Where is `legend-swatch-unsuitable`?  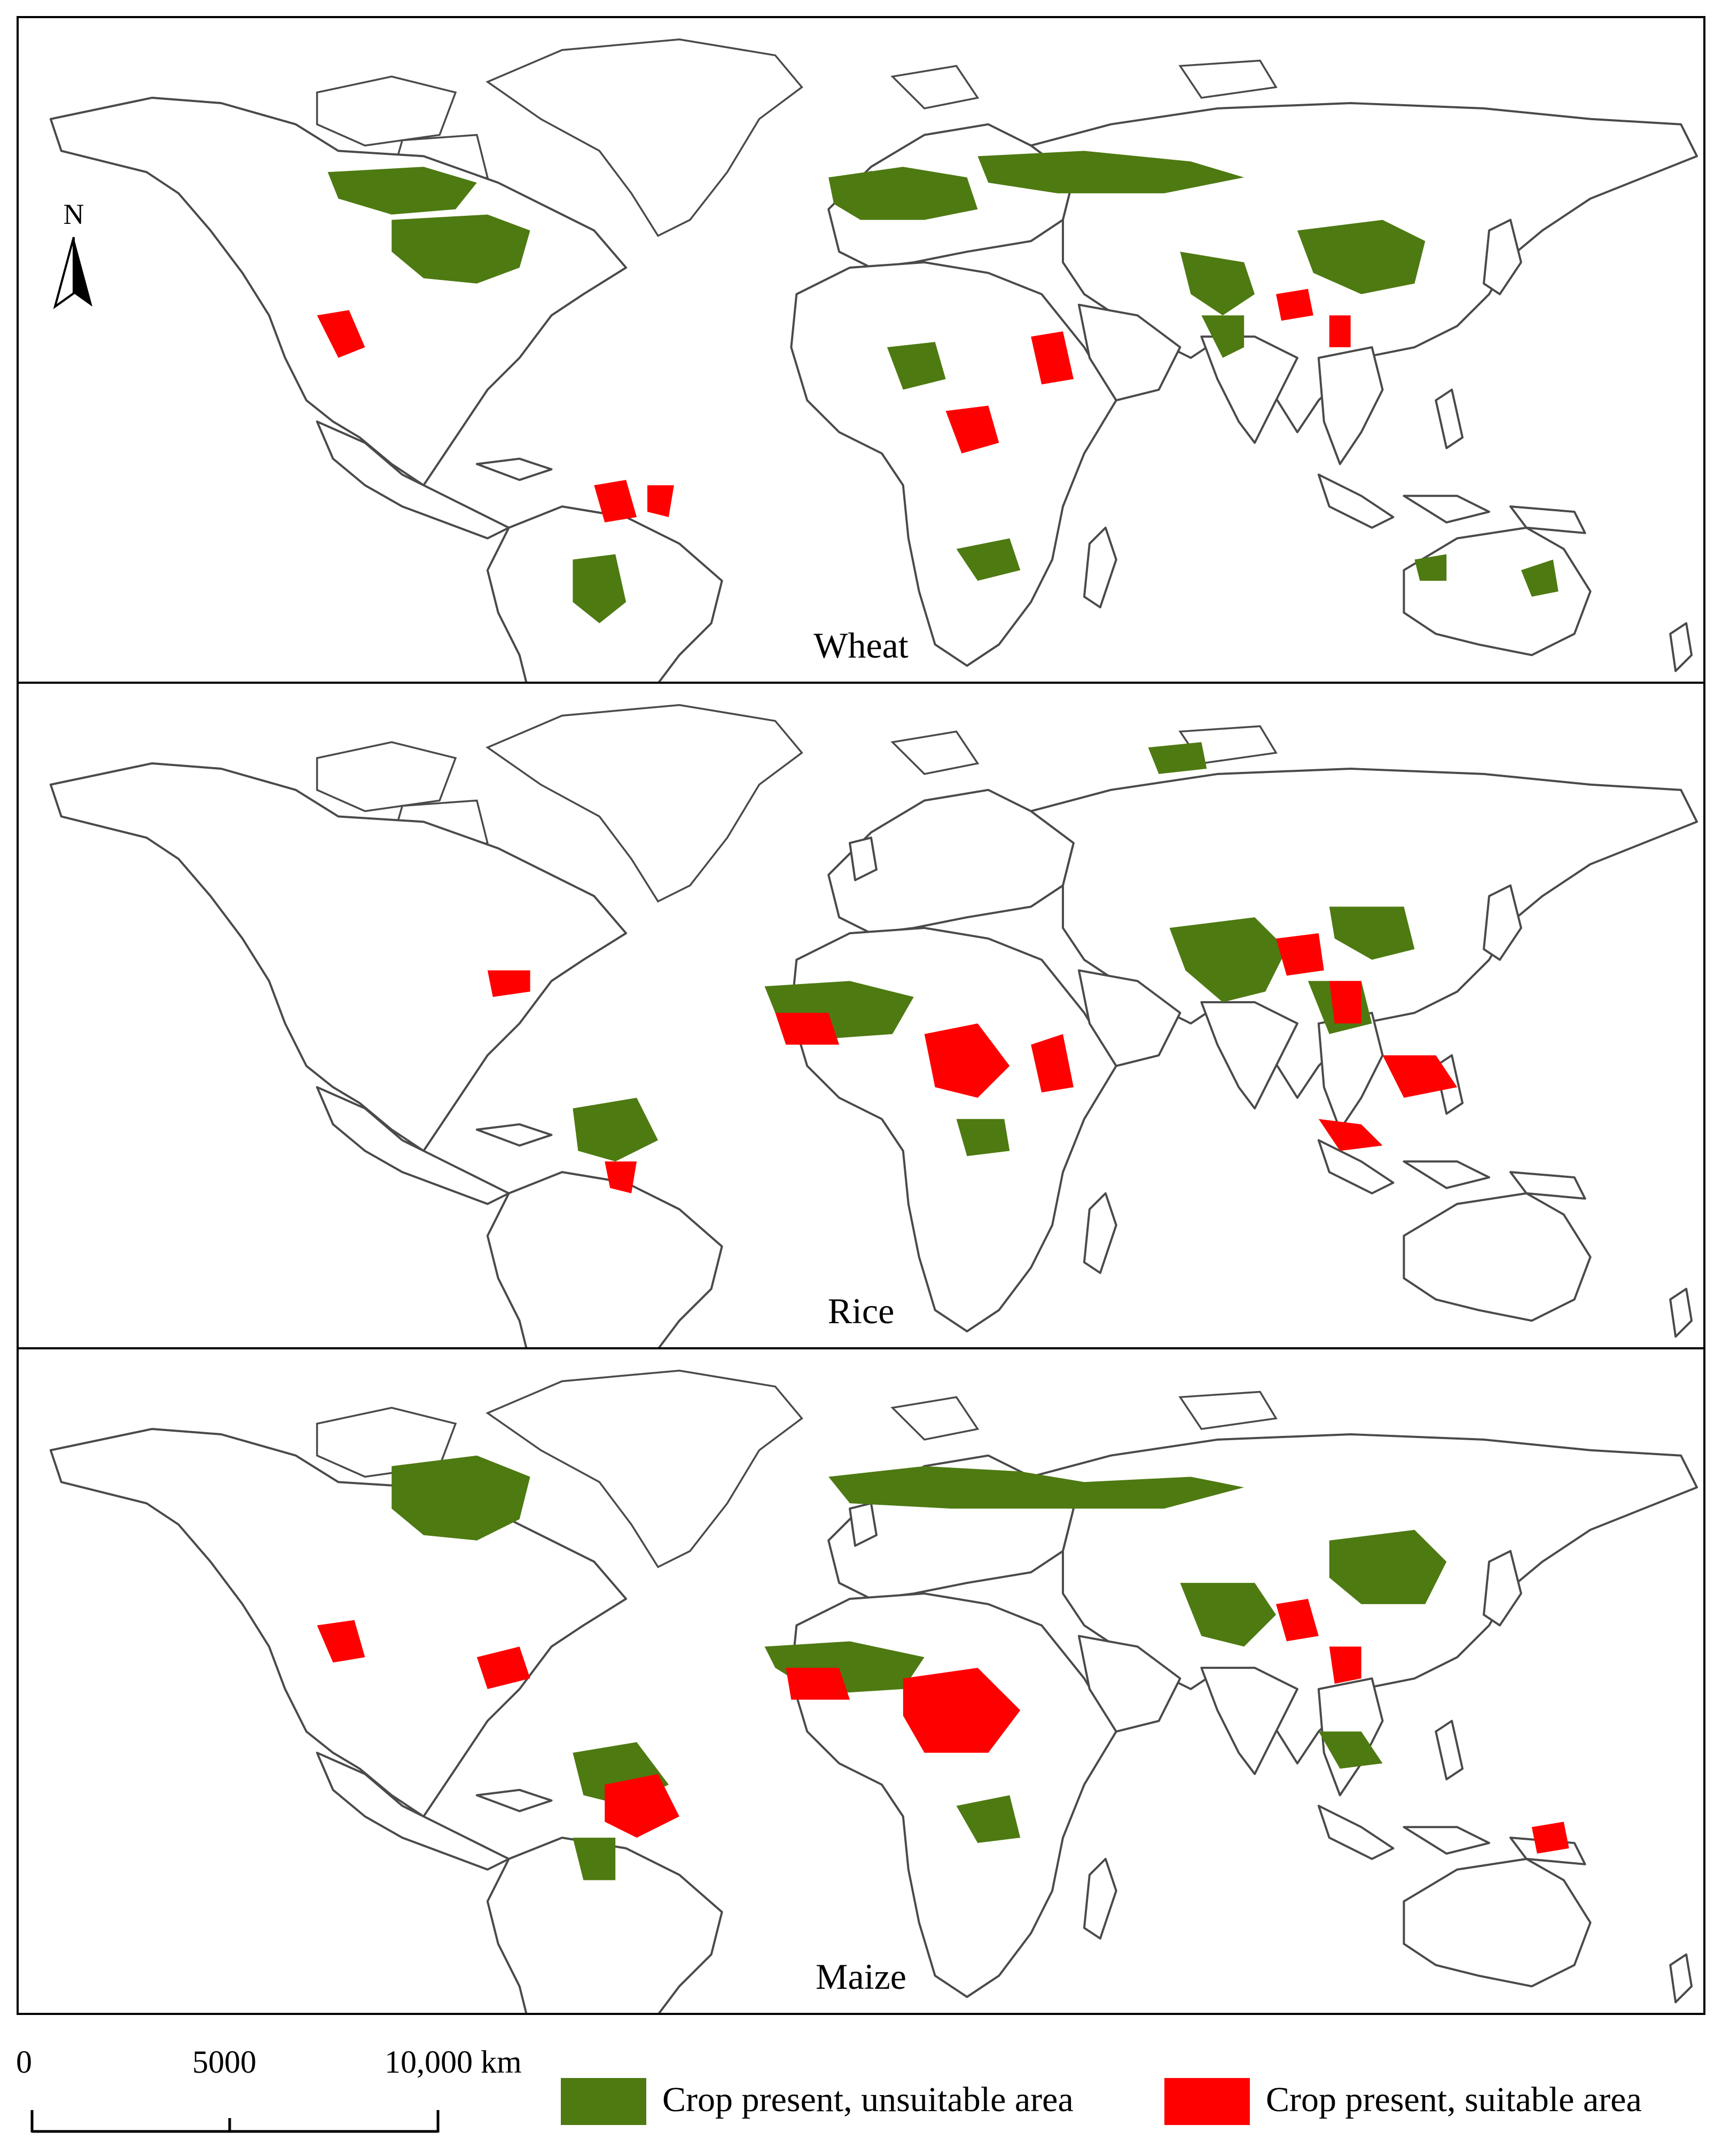 legend-swatch-unsuitable is located at coordinates (603, 2101).